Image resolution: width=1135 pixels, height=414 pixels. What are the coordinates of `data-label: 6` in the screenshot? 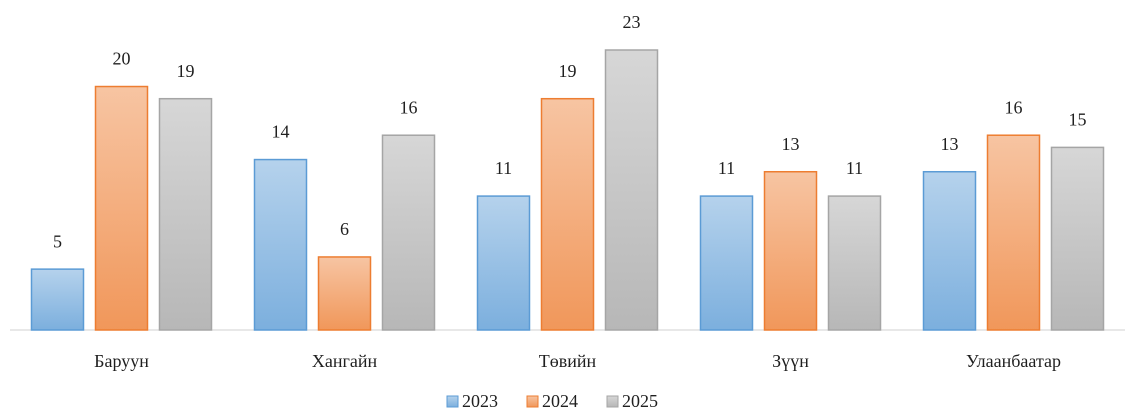 It's located at (344, 229).